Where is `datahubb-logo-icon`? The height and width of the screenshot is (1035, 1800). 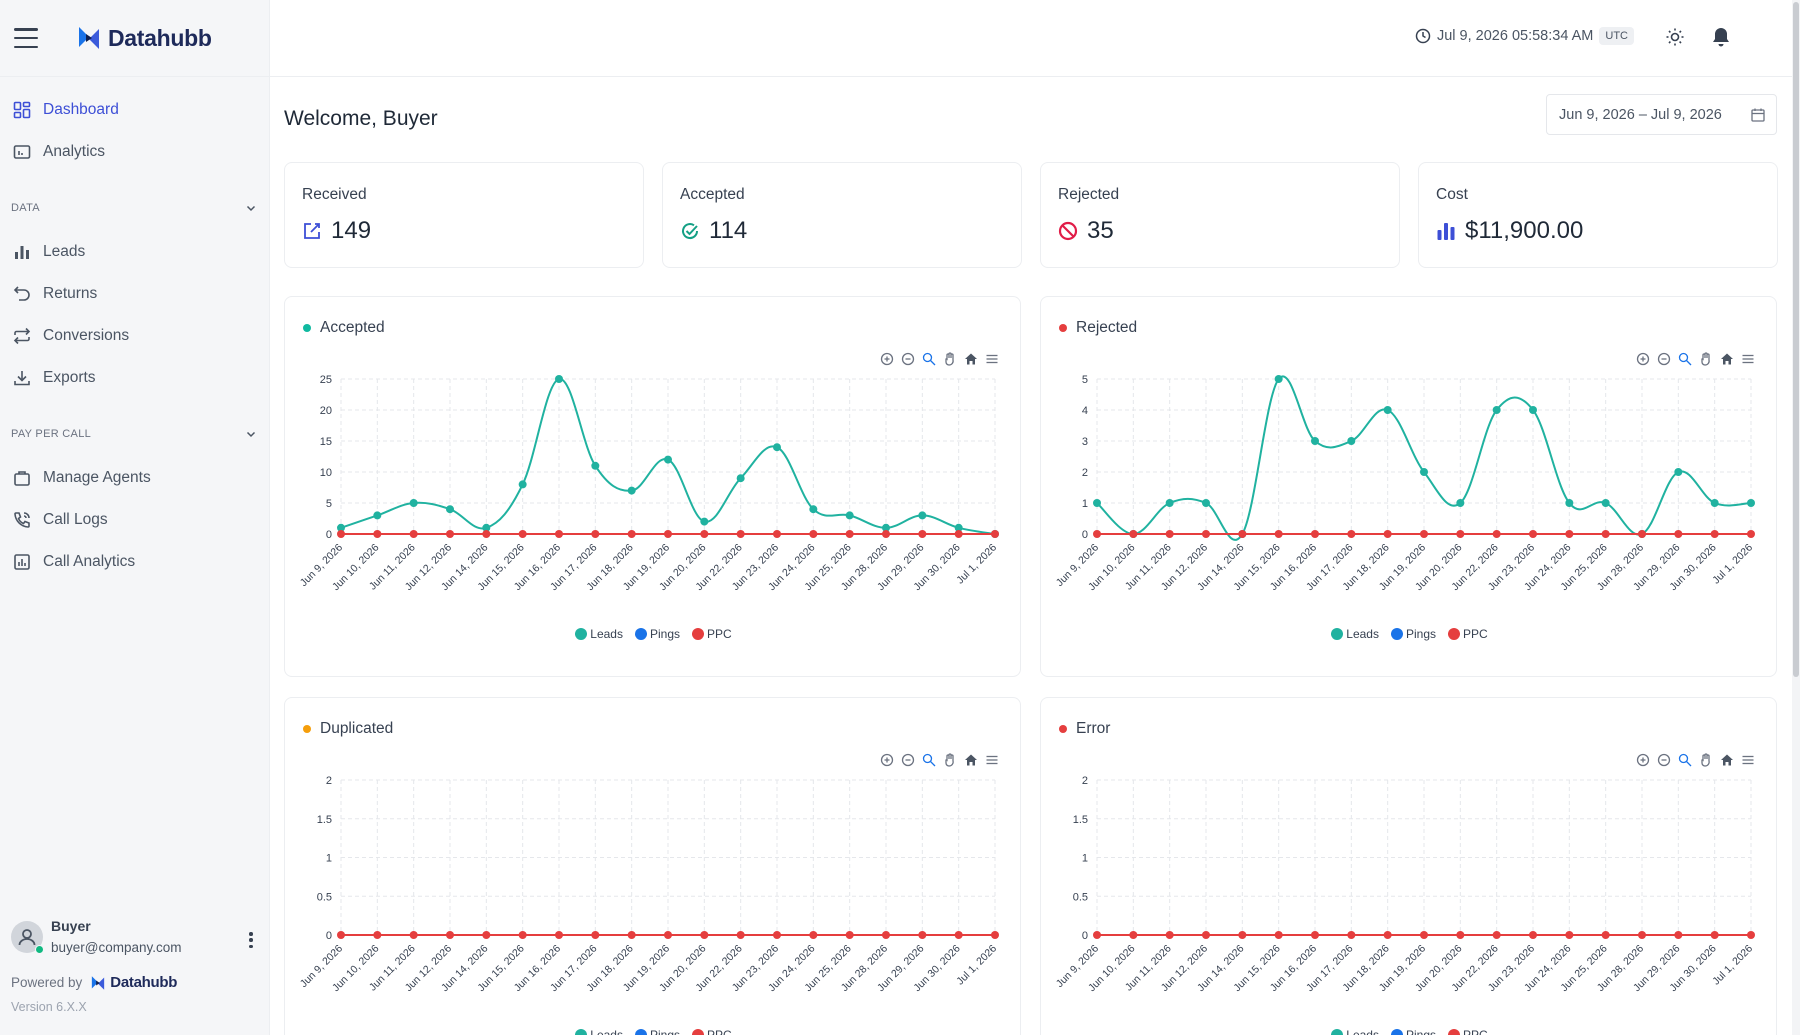
datahubb-logo-icon is located at coordinates (89, 38).